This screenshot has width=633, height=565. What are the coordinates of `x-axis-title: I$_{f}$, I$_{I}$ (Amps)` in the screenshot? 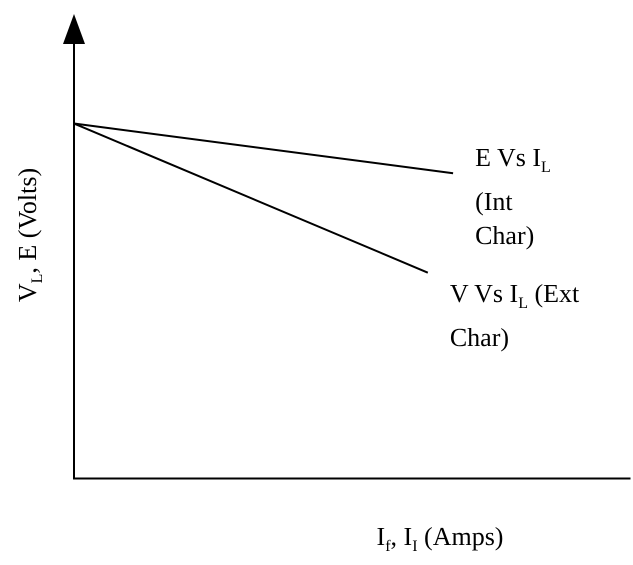 It's located at (440, 539).